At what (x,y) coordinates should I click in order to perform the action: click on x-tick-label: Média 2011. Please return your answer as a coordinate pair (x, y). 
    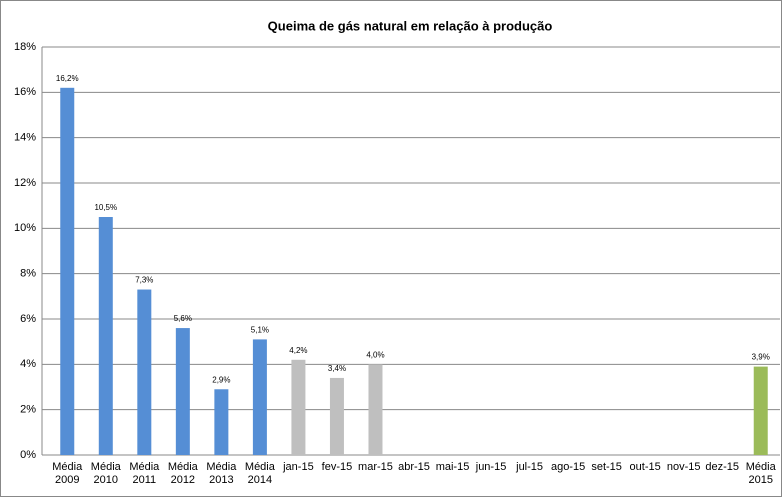
    Looking at the image, I should click on (144, 473).